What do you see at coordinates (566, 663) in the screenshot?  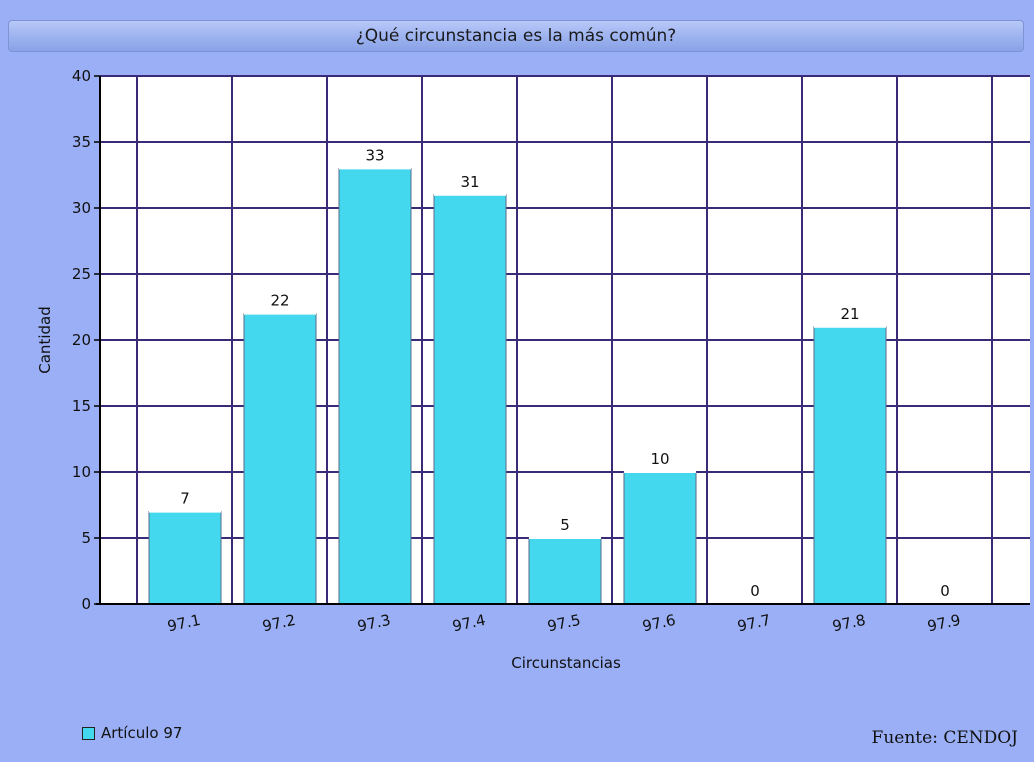 I see `x-axis-label: Circunstancias` at bounding box center [566, 663].